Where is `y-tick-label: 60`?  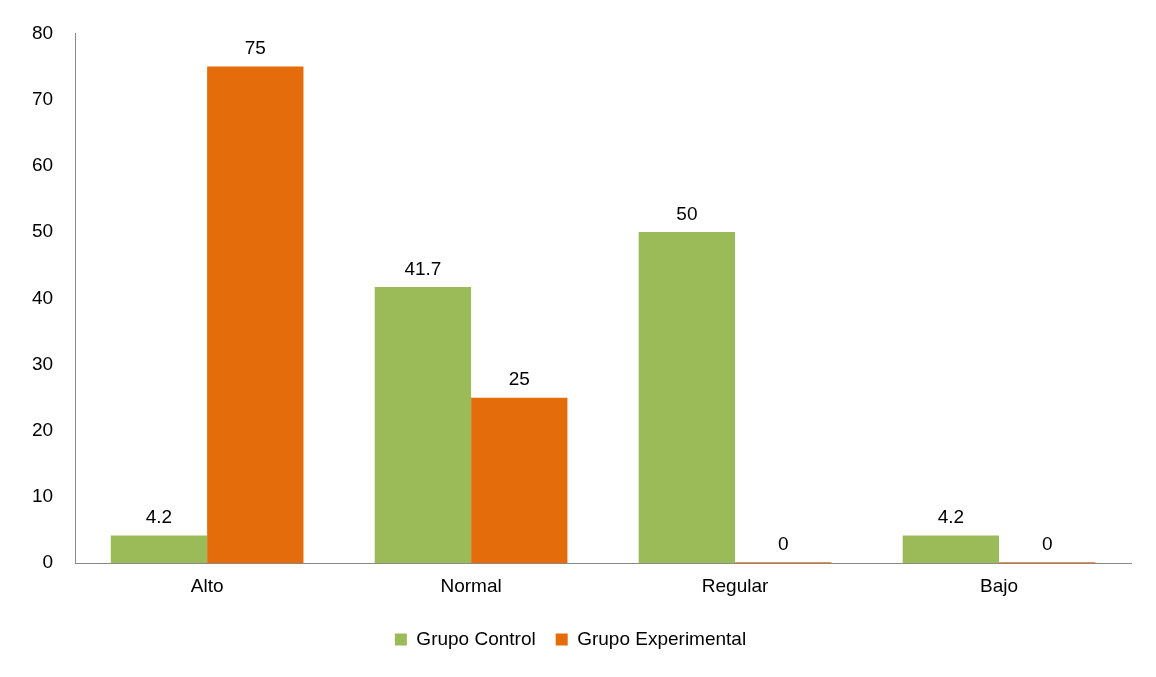 y-tick-label: 60 is located at coordinates (42, 165).